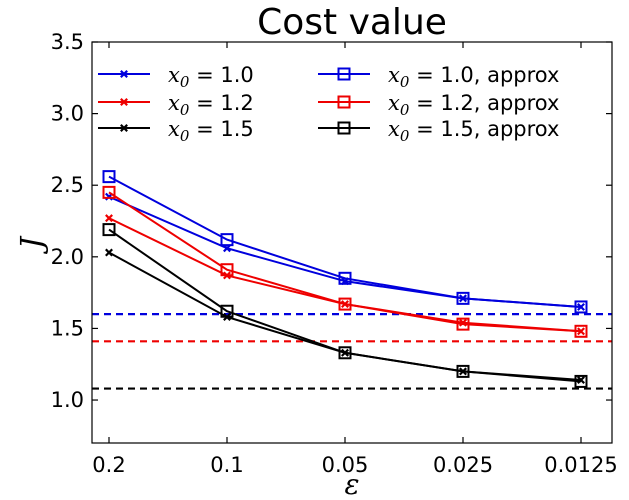 Image resolution: width=629 pixels, height=500 pixels. I want to click on y-tick-label-5: 3.5, so click(67, 42).